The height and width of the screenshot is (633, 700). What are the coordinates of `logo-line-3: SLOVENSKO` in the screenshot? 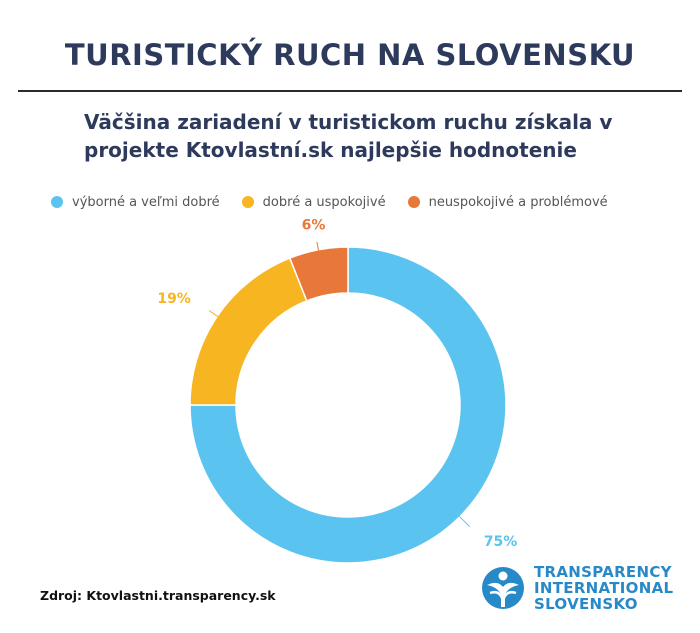 It's located at (586, 604).